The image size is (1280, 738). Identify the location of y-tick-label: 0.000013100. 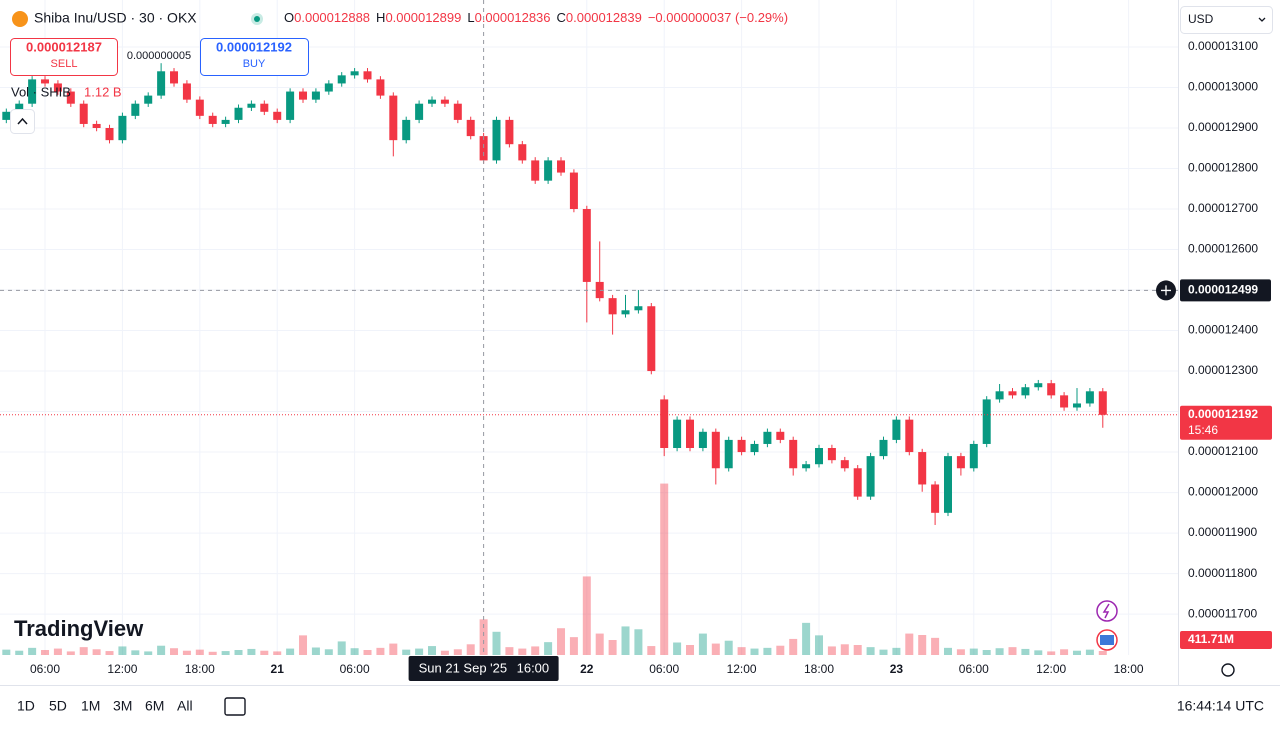
(1223, 46).